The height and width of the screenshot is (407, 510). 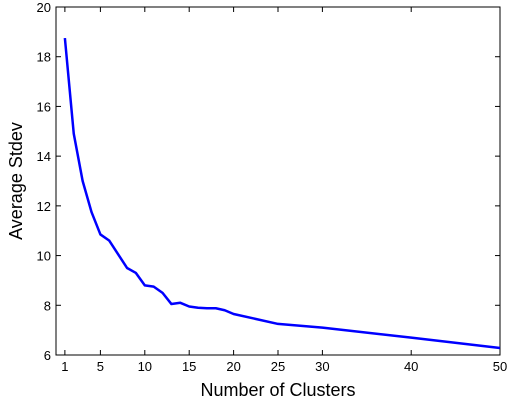 I want to click on y-tick-label: 10, so click(x=44, y=256).